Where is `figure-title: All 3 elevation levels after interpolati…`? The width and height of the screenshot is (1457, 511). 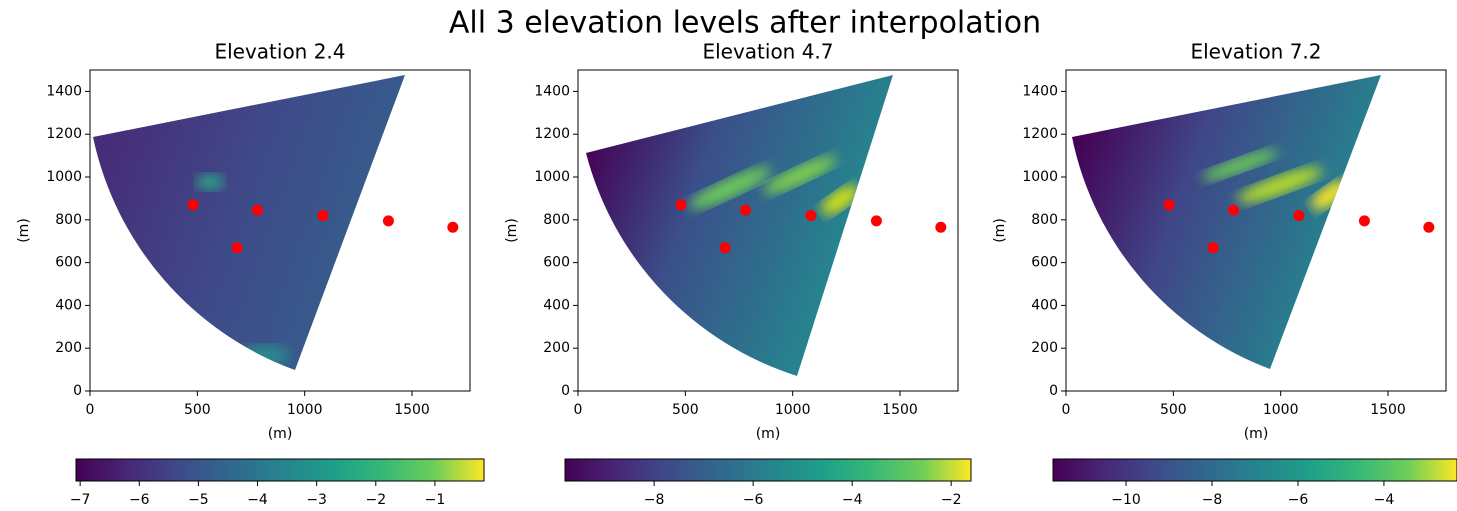
figure-title: All 3 elevation levels after interpolati… is located at coordinates (745, 23).